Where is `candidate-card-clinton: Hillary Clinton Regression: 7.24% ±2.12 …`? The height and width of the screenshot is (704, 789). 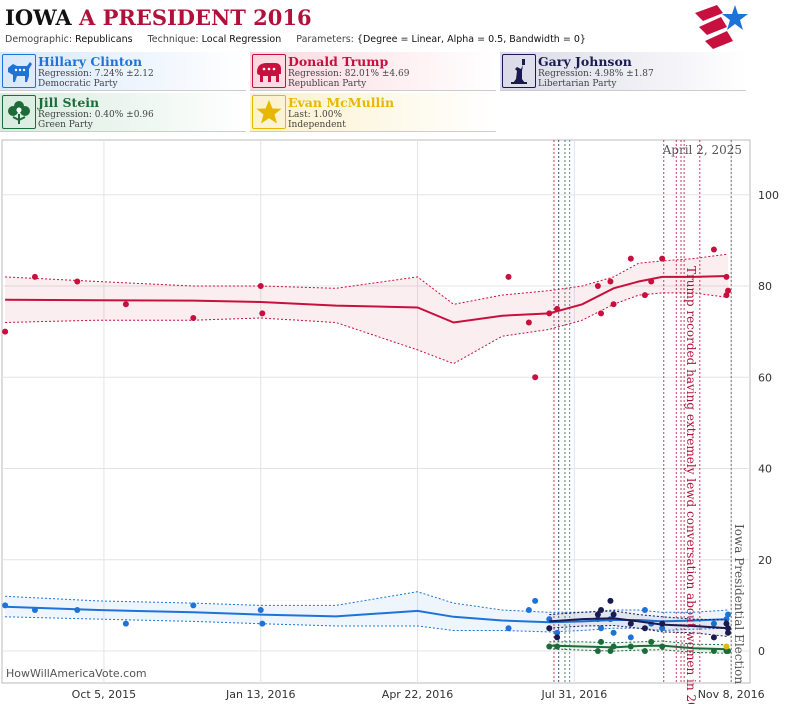 candidate-card-clinton: Hillary Clinton Regression: 7.24% ±2.12 … is located at coordinates (123, 71).